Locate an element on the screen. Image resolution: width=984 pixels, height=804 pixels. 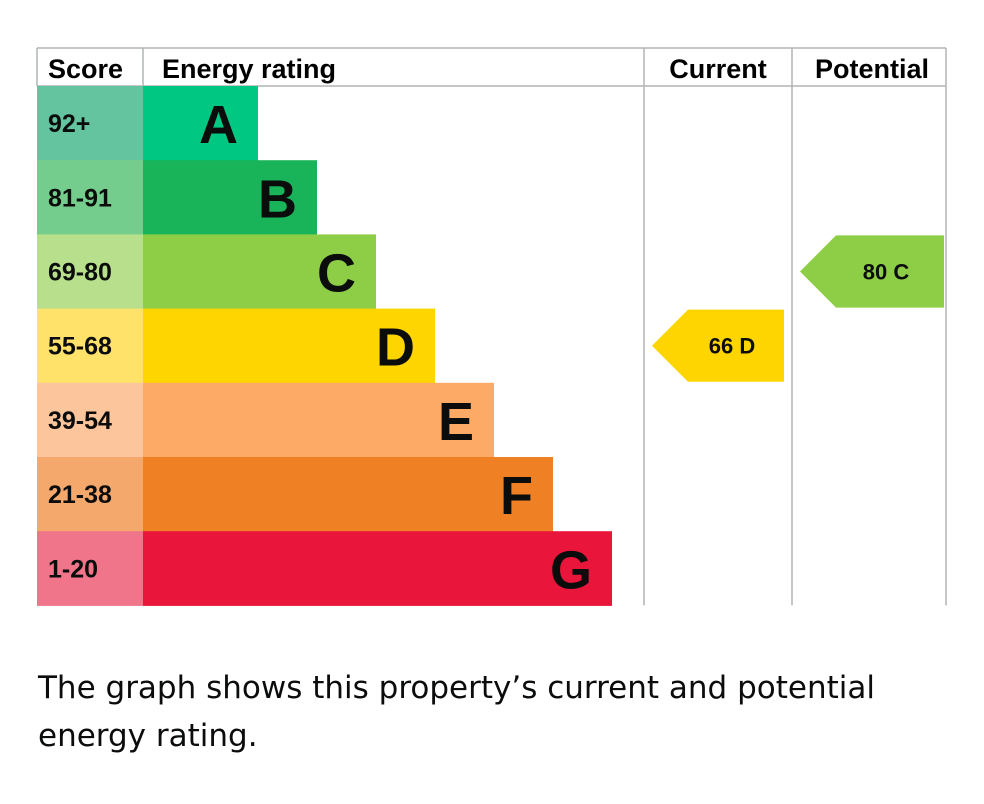
score-label-b: 81-91 is located at coordinates (80, 198).